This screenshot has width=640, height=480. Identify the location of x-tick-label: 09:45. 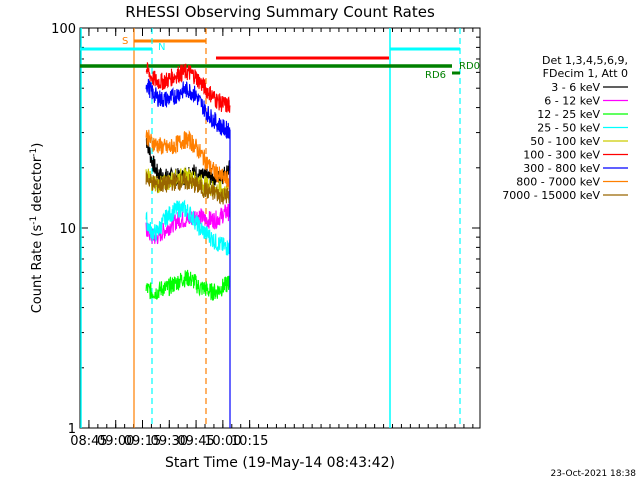
(195, 441).